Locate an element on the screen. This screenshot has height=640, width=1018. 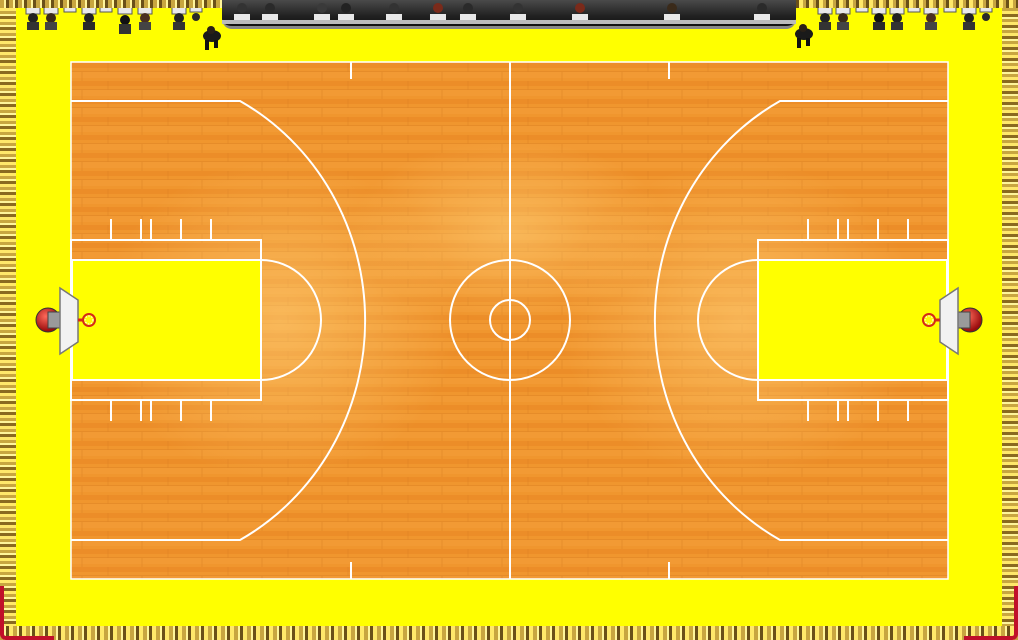
glitter-border-top-left is located at coordinates (111, 4).